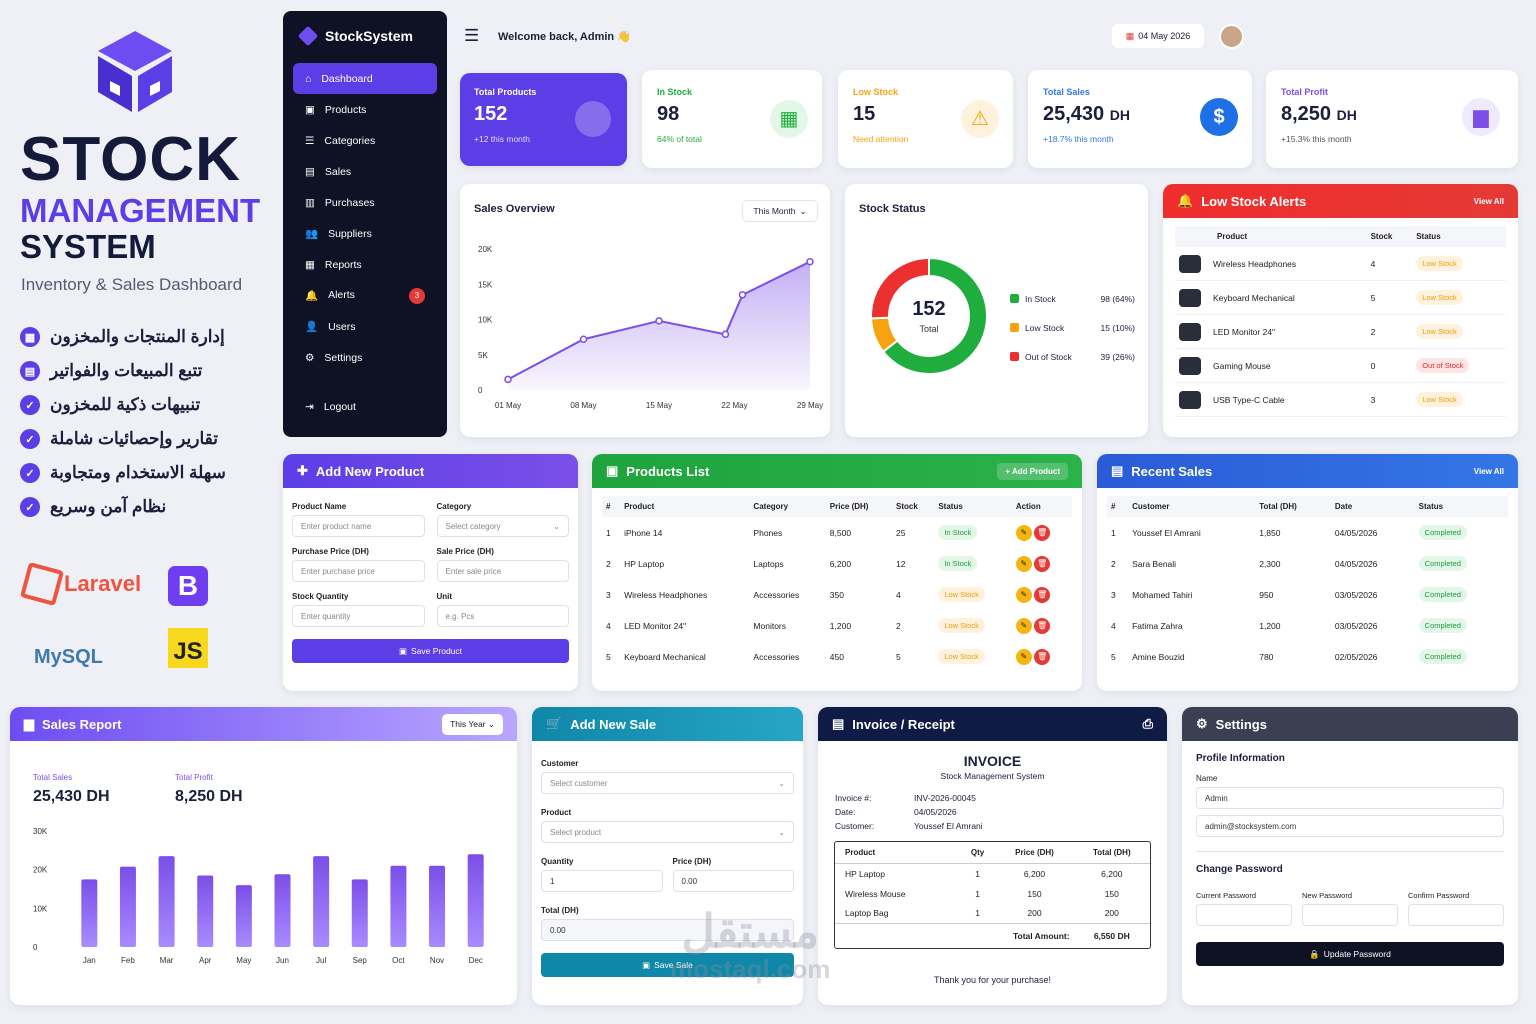 The width and height of the screenshot is (1536, 1024). I want to click on sidebar-item-sales: ▤ Sales, so click(328, 171).